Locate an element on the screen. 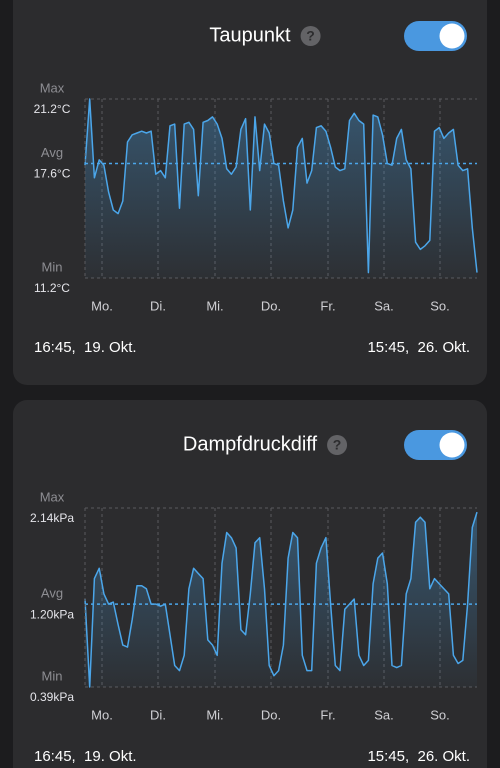 Image resolution: width=500 pixels, height=768 pixels. y-tick-label: 0.39kPa is located at coordinates (52, 697).